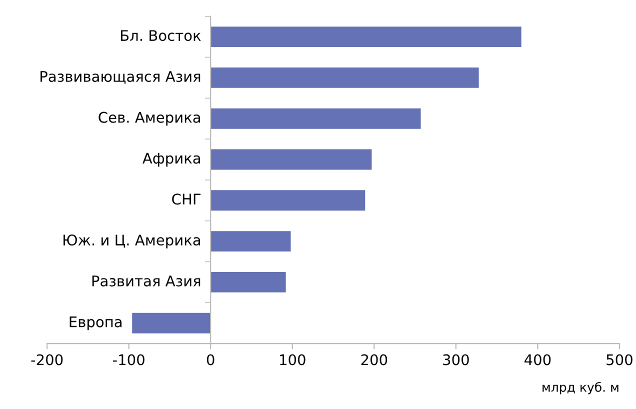  I want to click on y-tick-label: Развитая Азия, so click(146, 281).